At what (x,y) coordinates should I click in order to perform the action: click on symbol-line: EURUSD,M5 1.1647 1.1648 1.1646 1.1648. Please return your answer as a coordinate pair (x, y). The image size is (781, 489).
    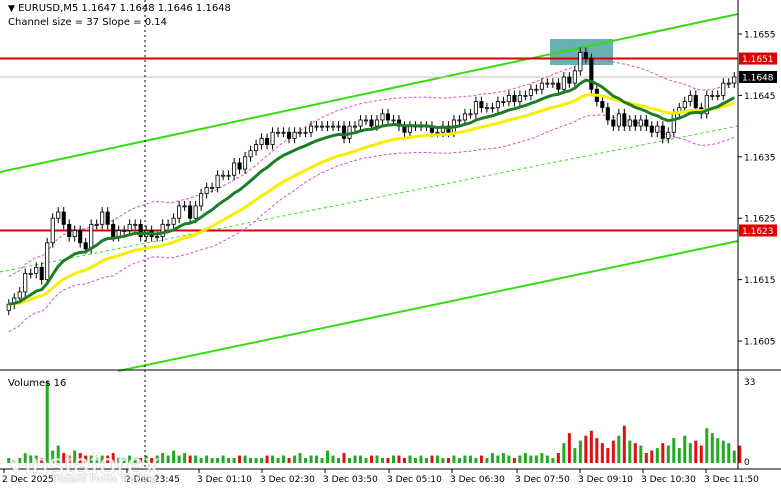
    Looking at the image, I should click on (124, 8).